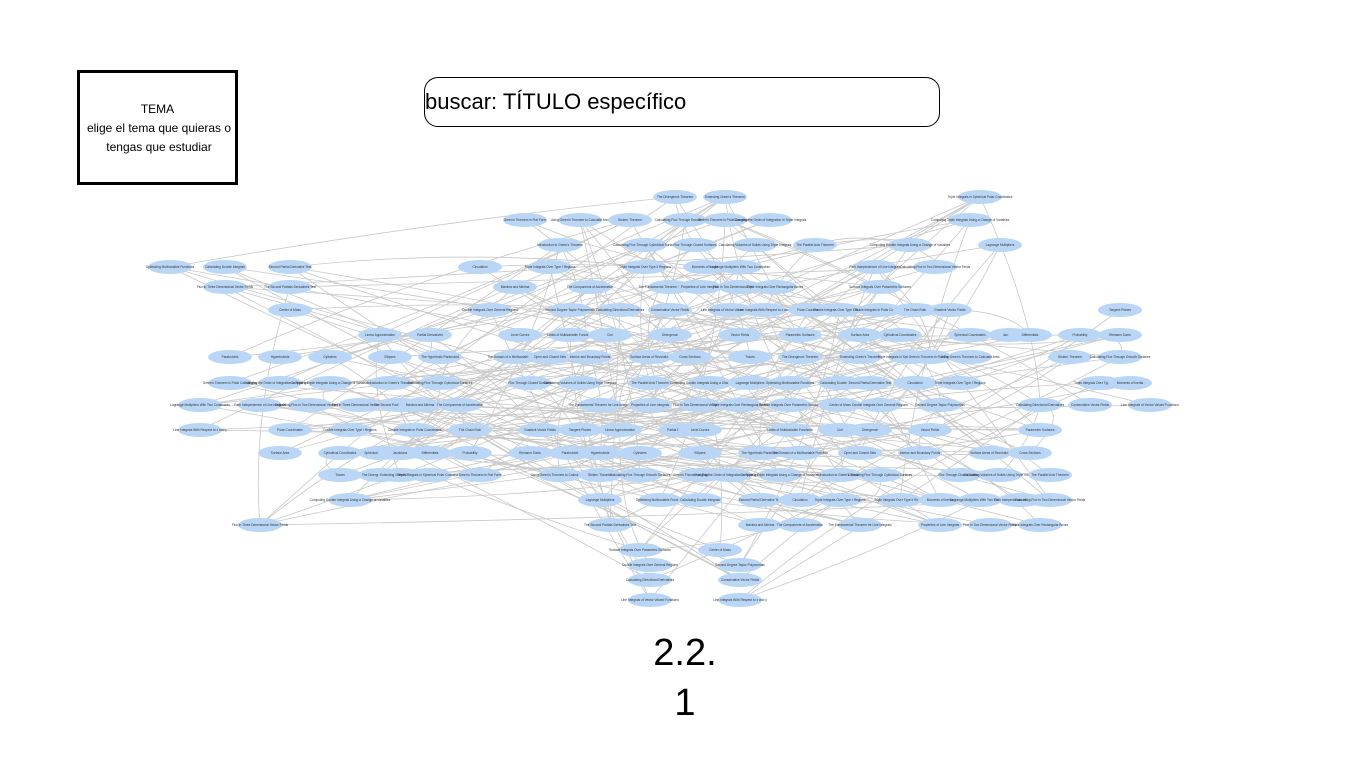 The image size is (1366, 768). I want to click on diagram-node-label: Triple Integrals Over Type II Regions, so click(900, 500).